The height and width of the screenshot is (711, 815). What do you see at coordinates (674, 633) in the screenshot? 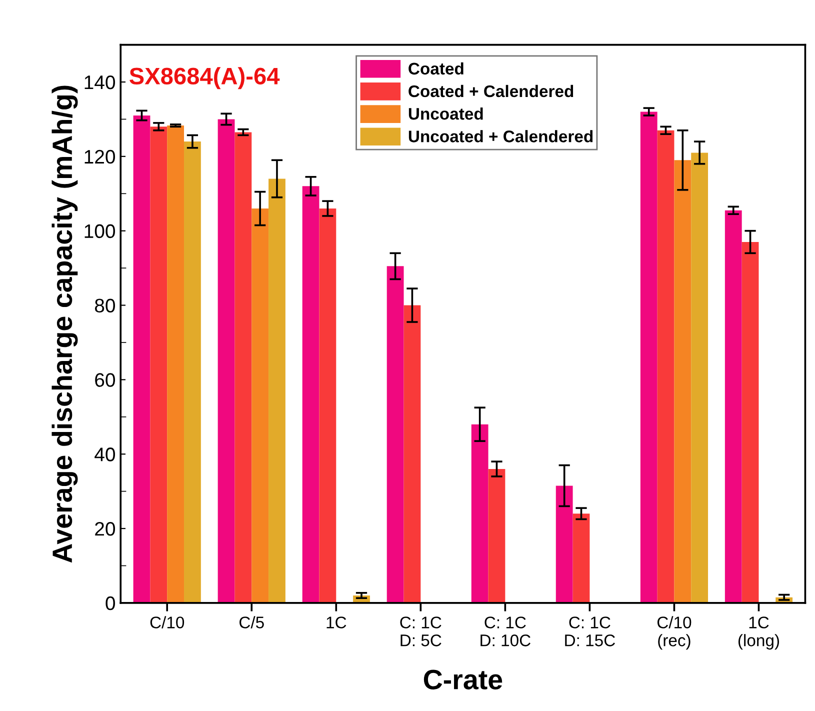
I see `x-tick-label: C/10 (rec)` at bounding box center [674, 633].